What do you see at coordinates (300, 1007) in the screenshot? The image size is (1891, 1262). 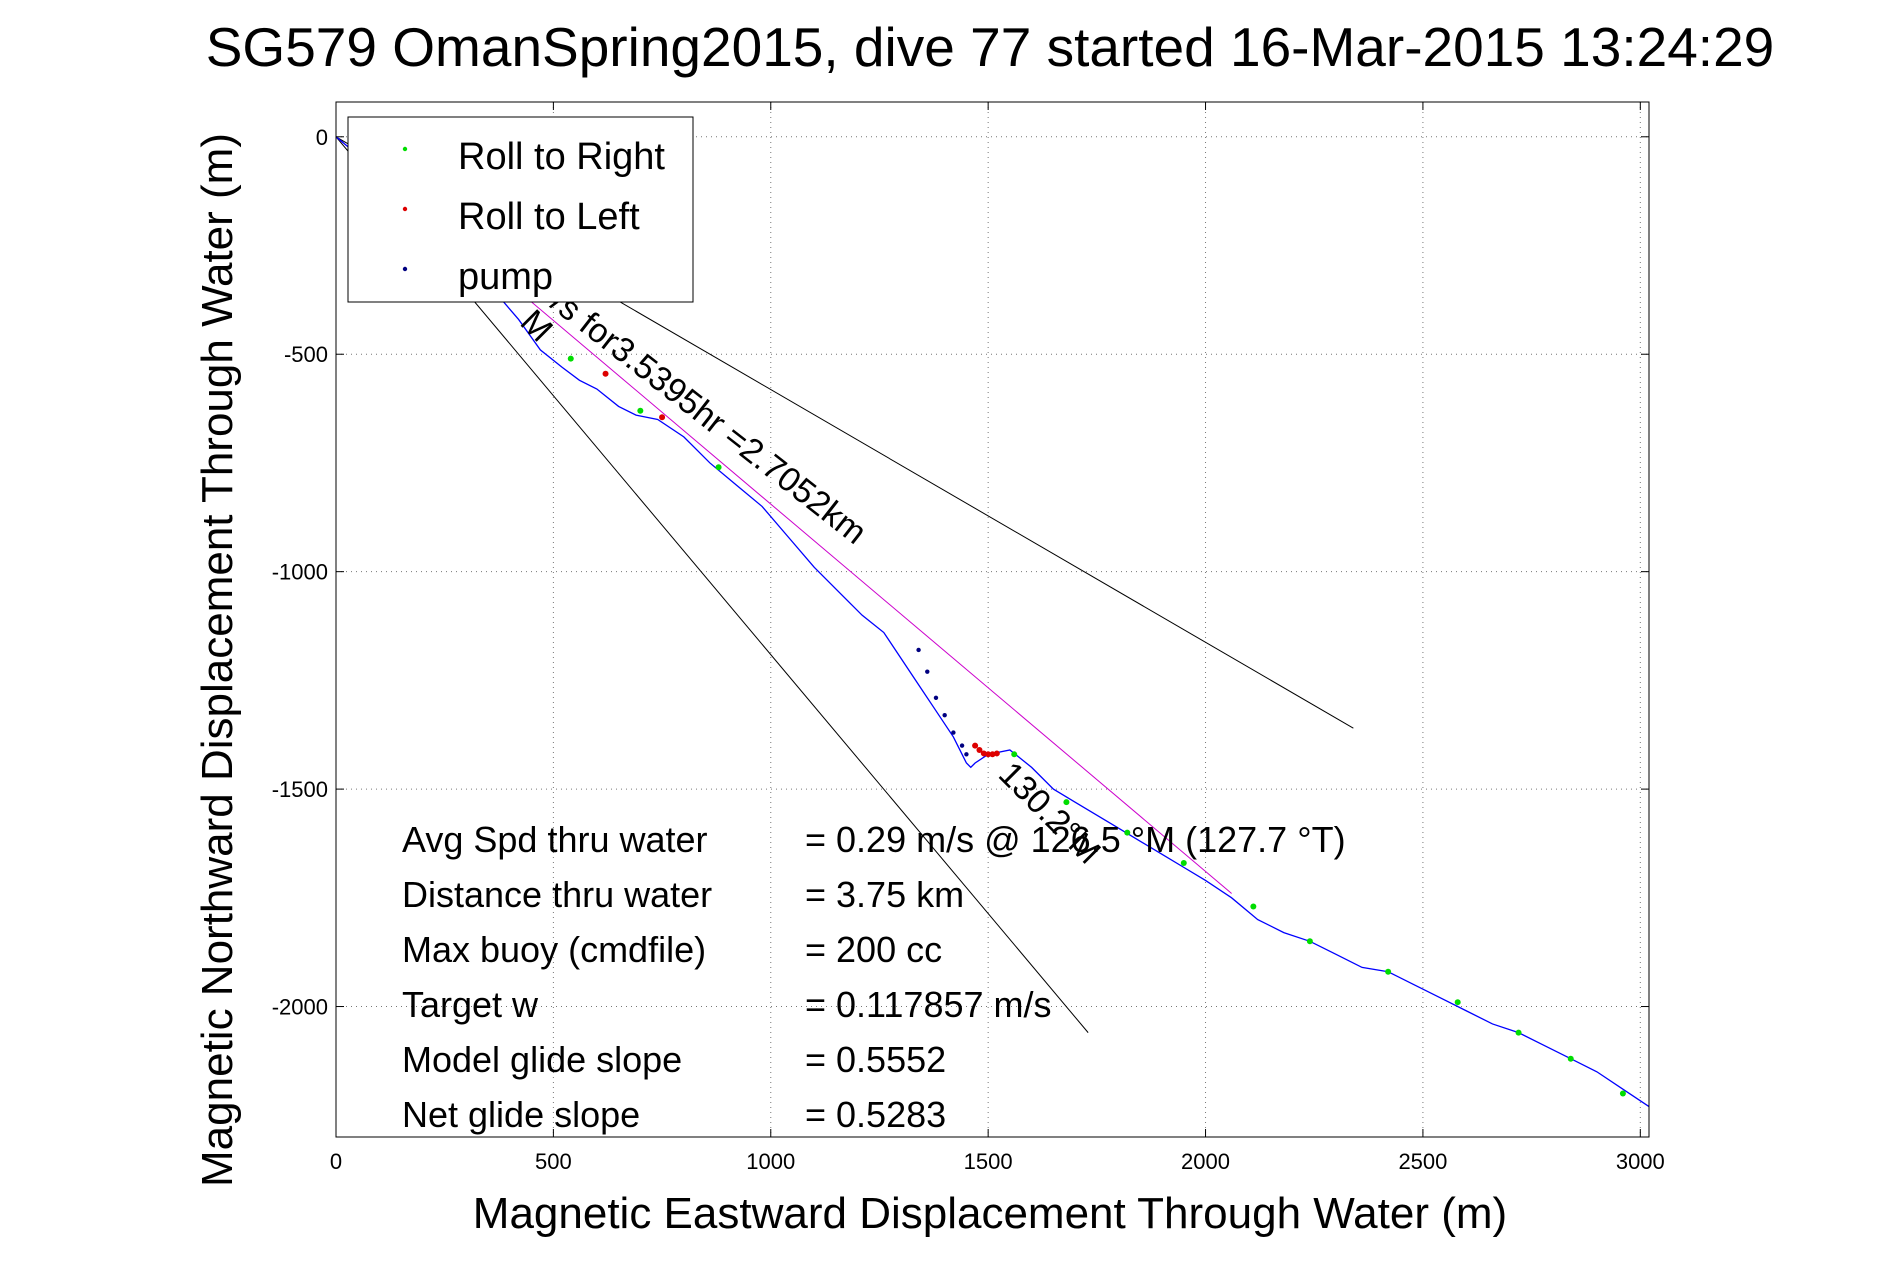 I see `y-tick-label: -2000` at bounding box center [300, 1007].